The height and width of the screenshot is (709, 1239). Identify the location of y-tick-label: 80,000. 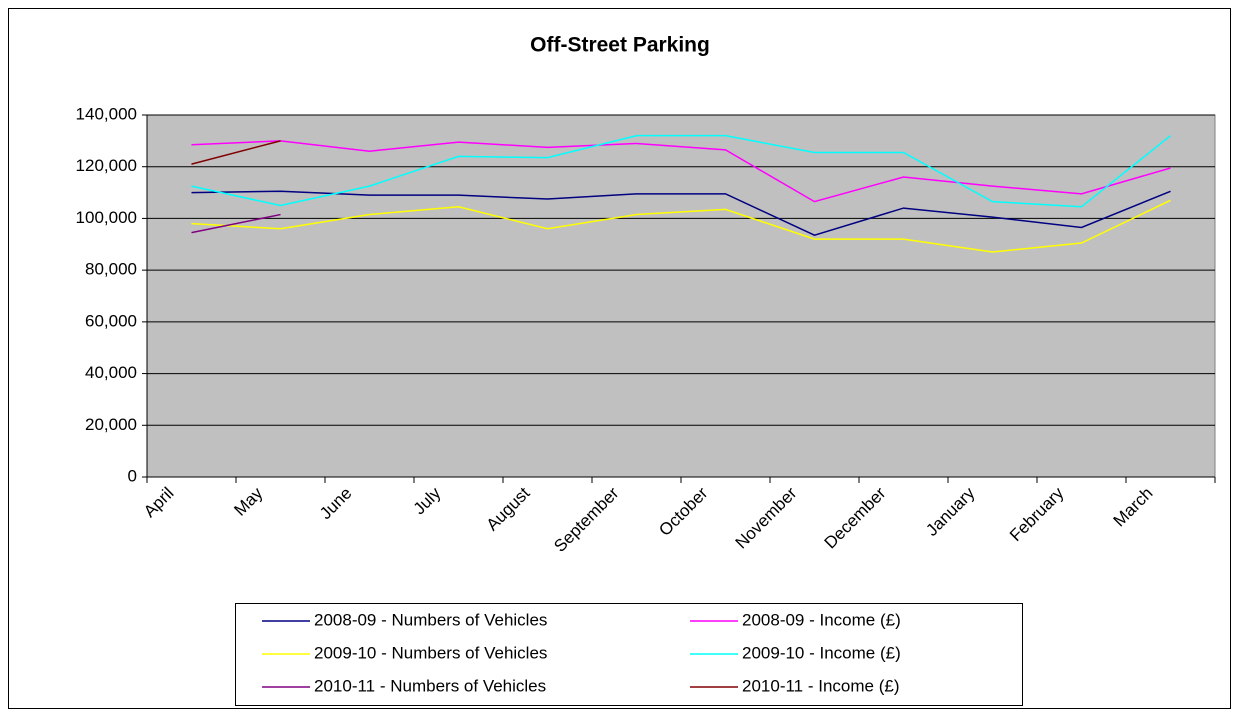
(111, 269).